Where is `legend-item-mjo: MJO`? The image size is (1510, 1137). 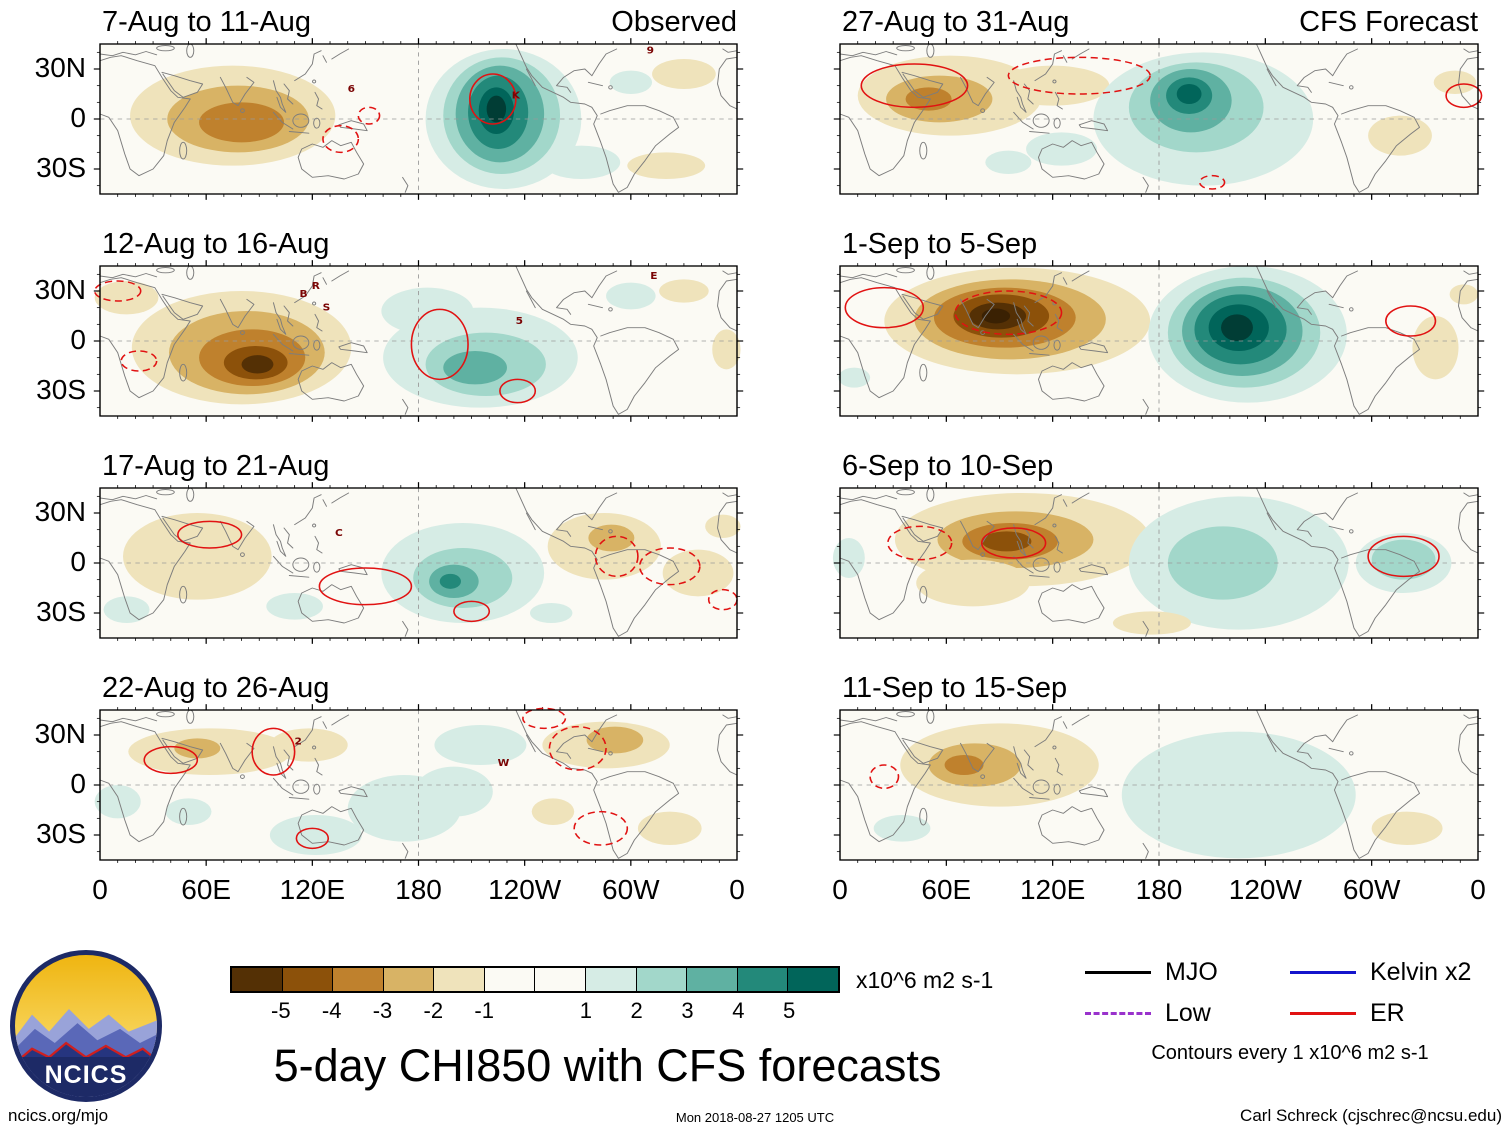
legend-item-mjo: MJO is located at coordinates (1187, 972).